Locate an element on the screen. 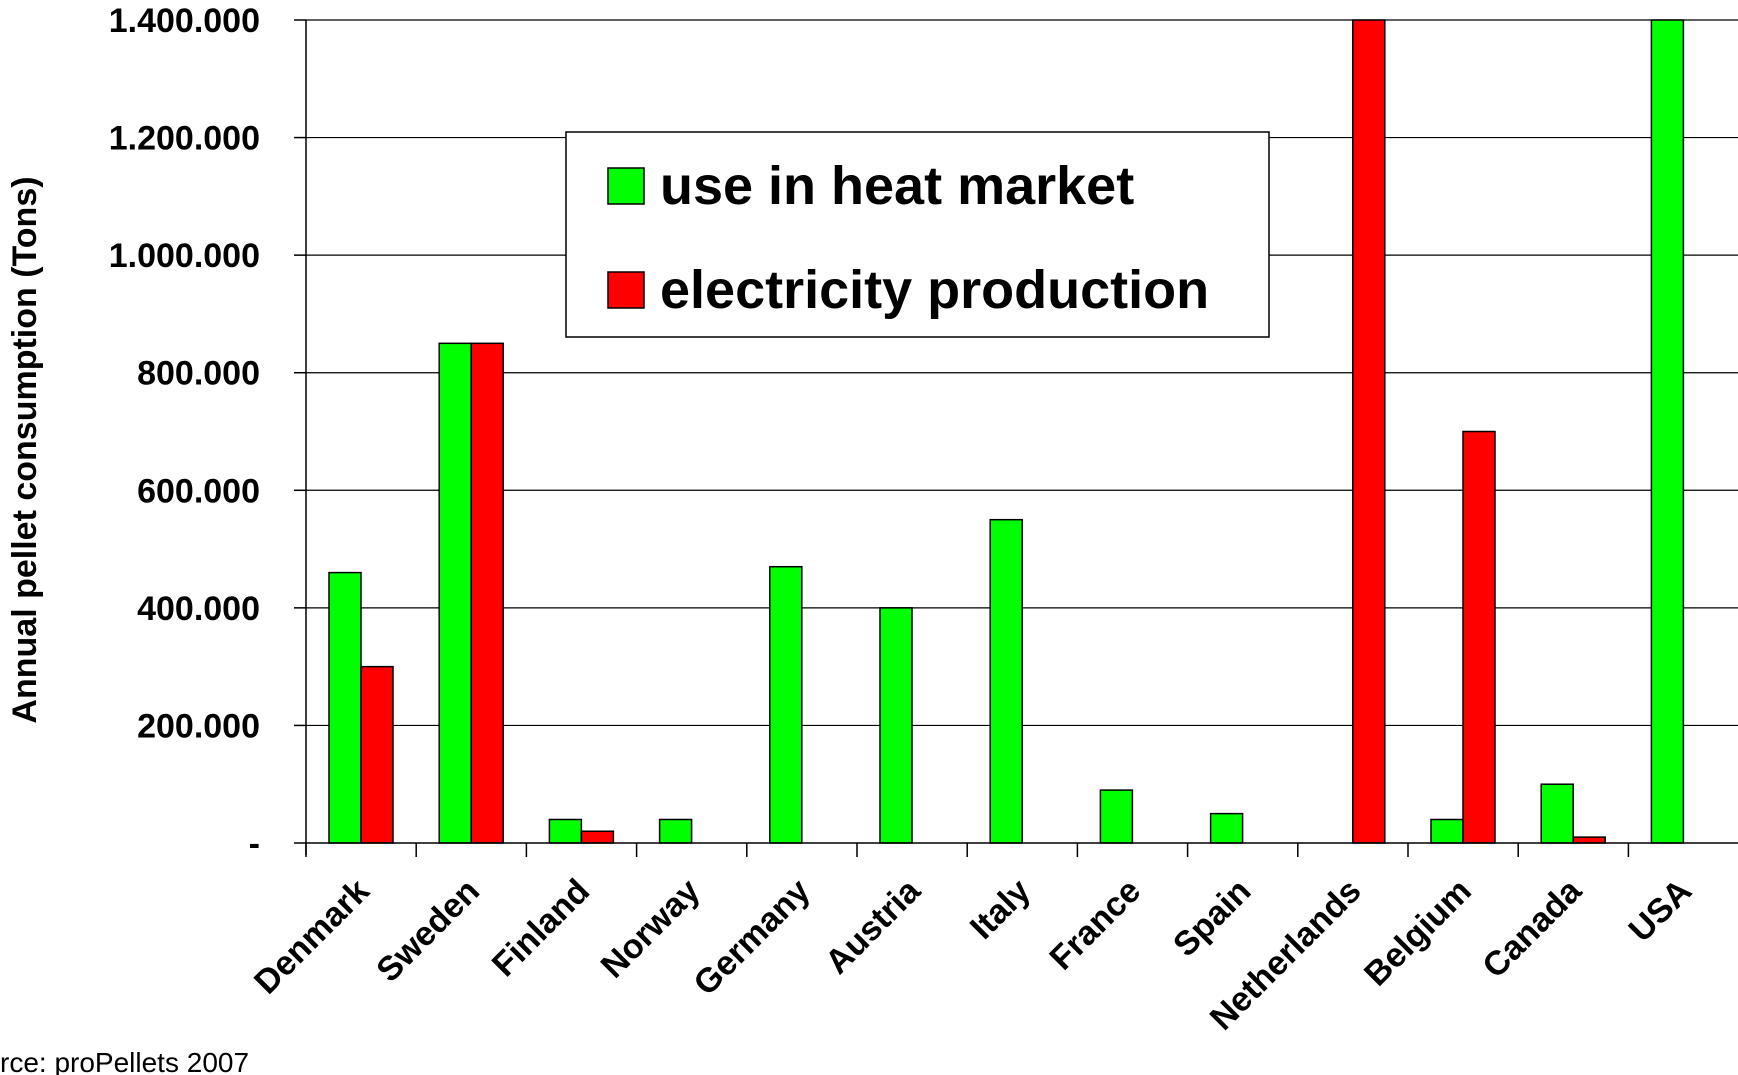  bar-electricity-finland is located at coordinates (597, 837).